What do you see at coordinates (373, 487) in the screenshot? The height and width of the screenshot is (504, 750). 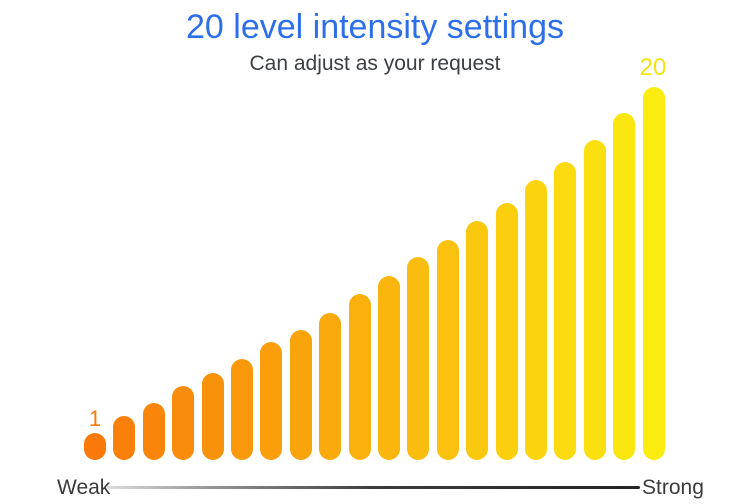 I see `intensity-axis-line` at bounding box center [373, 487].